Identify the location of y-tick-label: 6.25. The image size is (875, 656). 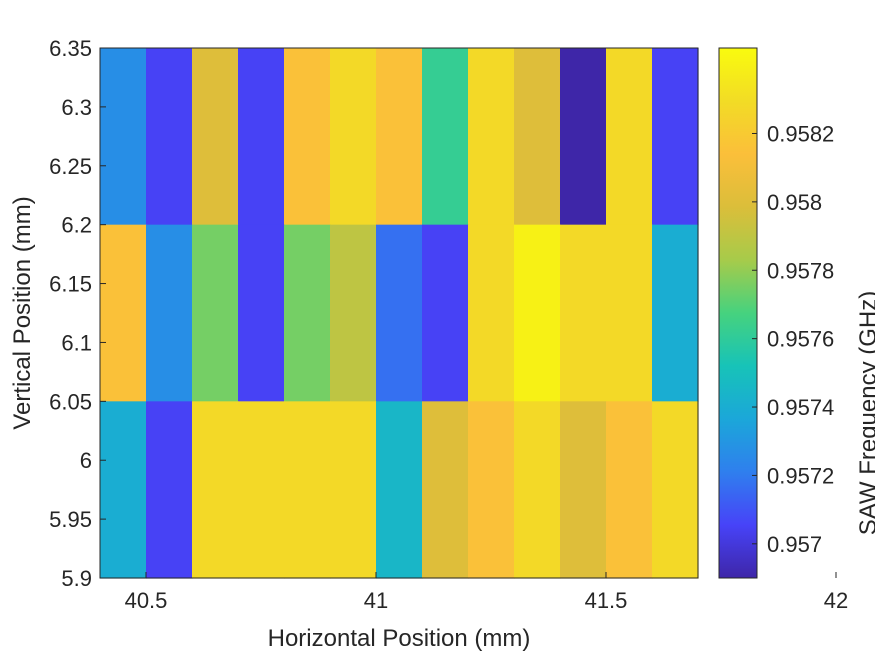
(70, 166).